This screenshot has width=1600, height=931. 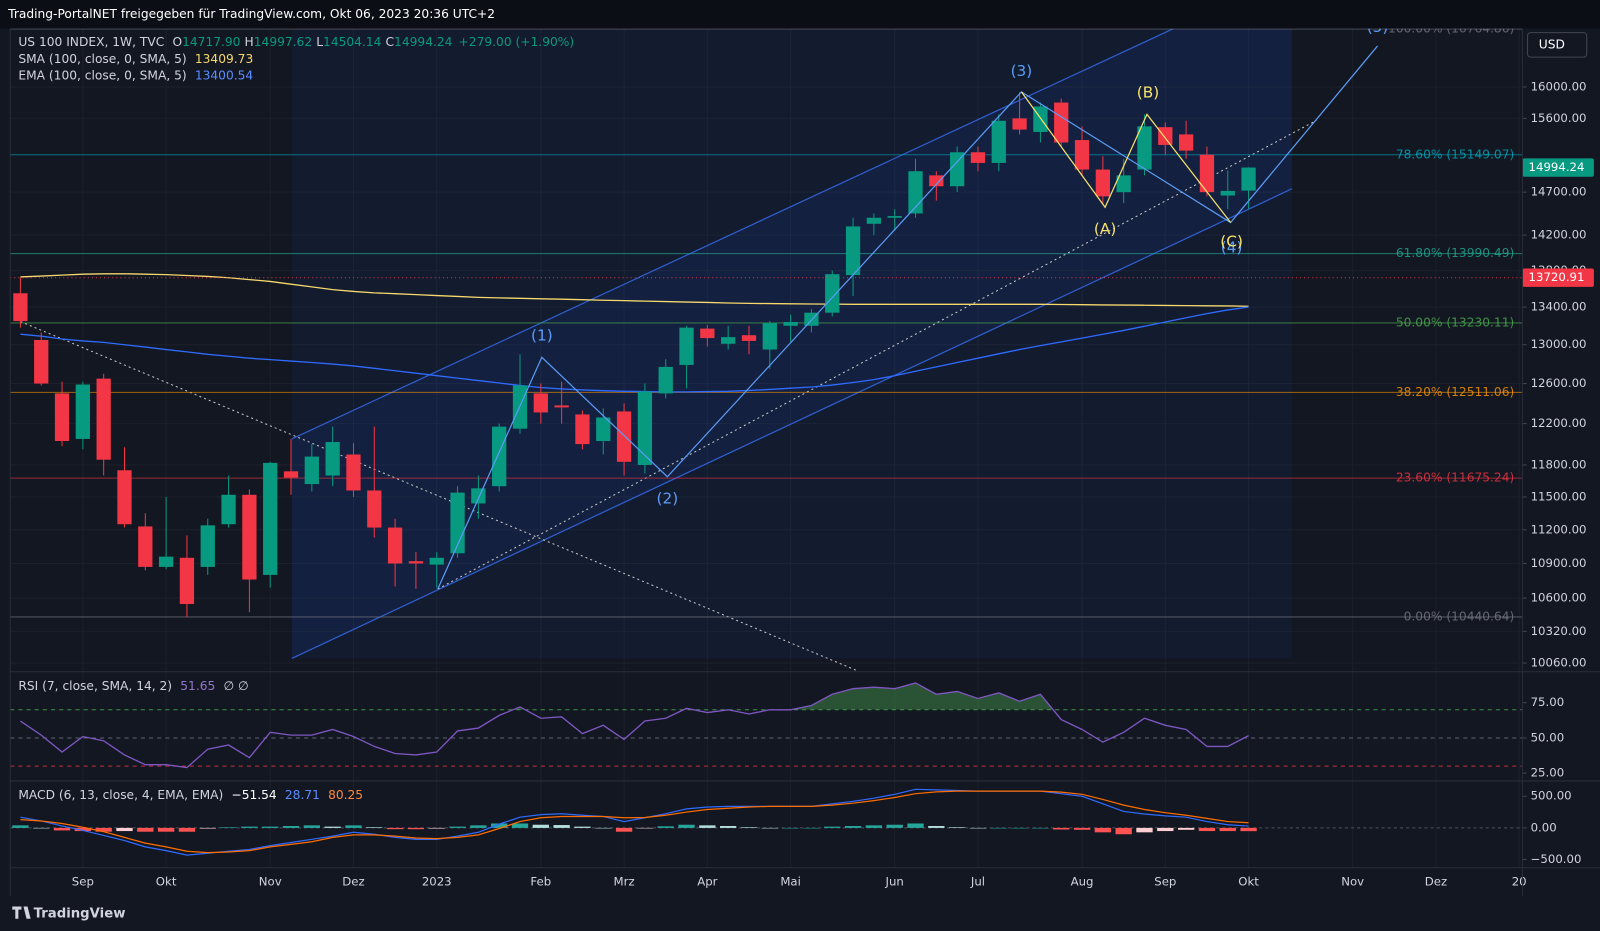 I want to click on currency: USD, so click(x=1552, y=44).